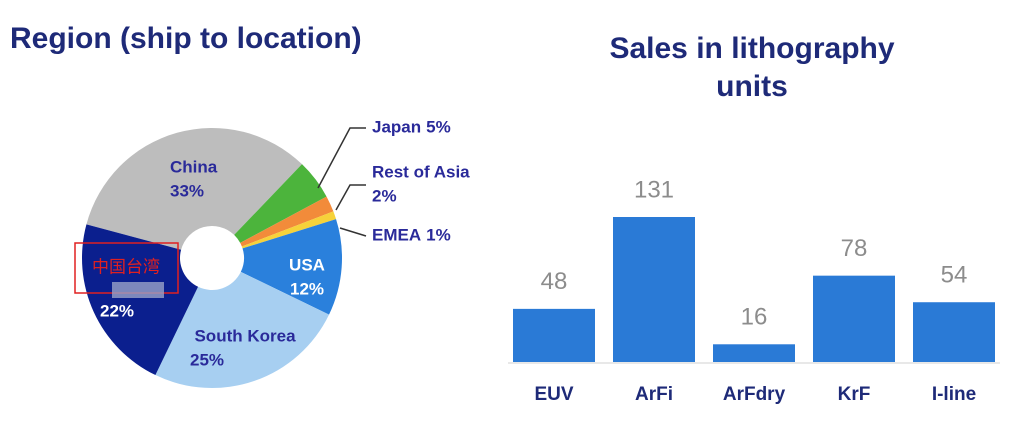  What do you see at coordinates (754, 317) in the screenshot?
I see `value-label: 16` at bounding box center [754, 317].